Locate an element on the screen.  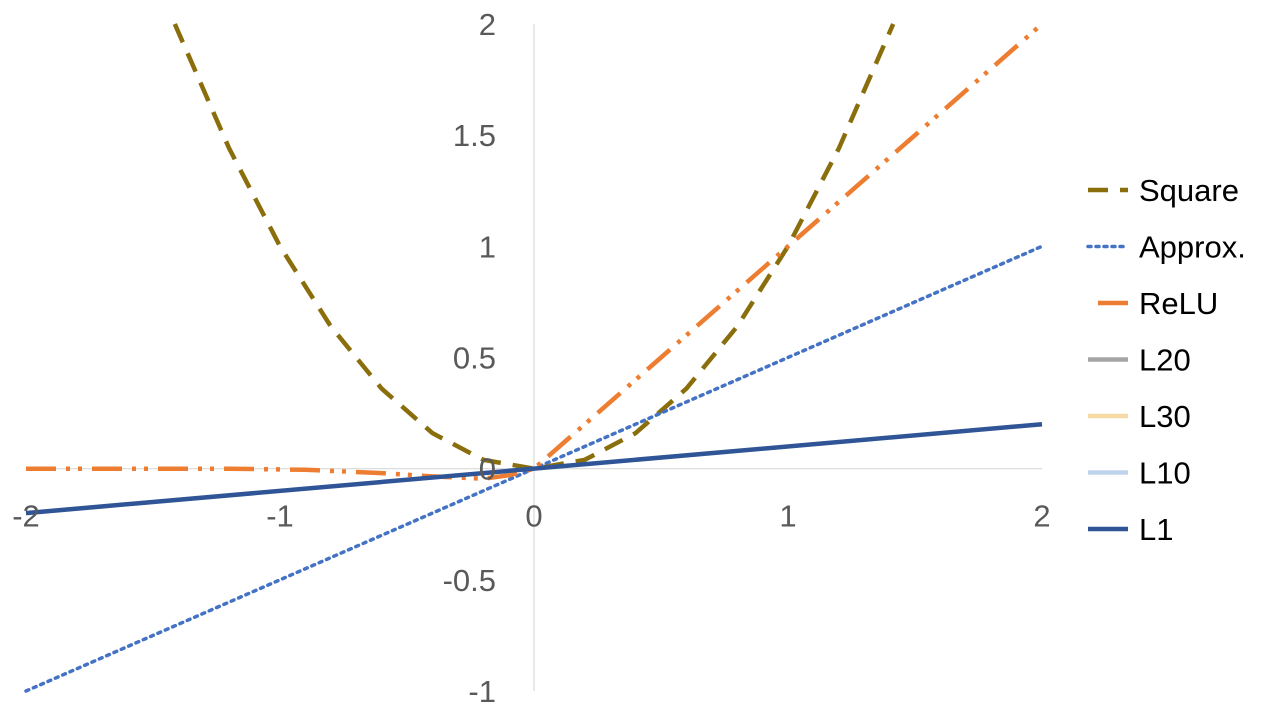
series-line-l1 is located at coordinates (534, 468).